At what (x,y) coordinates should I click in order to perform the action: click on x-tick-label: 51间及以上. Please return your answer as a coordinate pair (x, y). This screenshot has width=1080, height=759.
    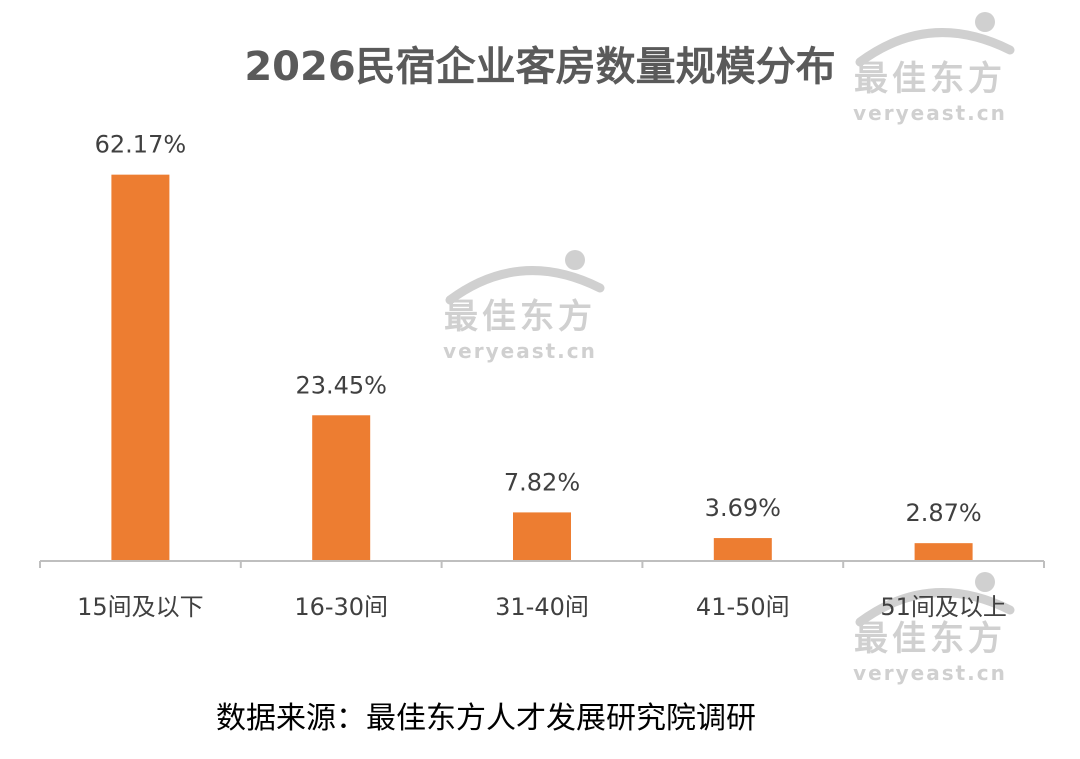
    Looking at the image, I should click on (943, 607).